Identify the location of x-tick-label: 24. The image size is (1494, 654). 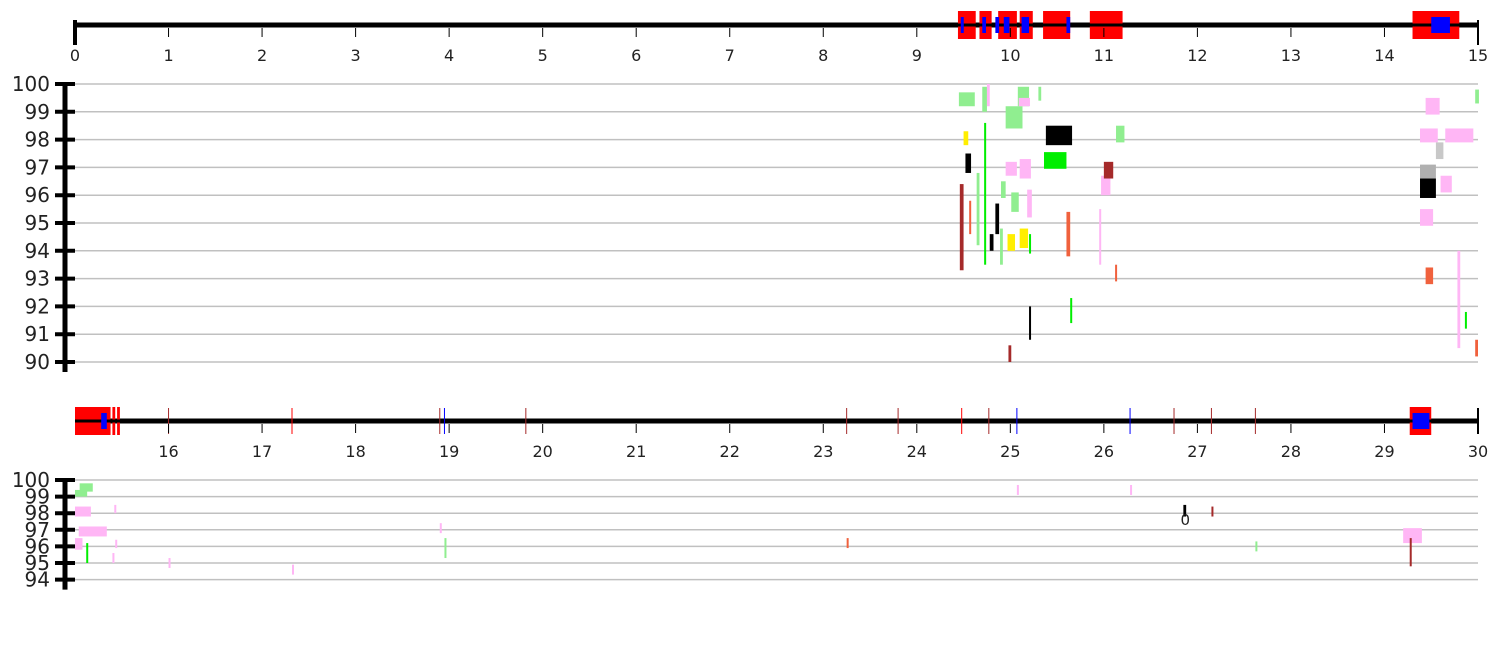
(917, 451).